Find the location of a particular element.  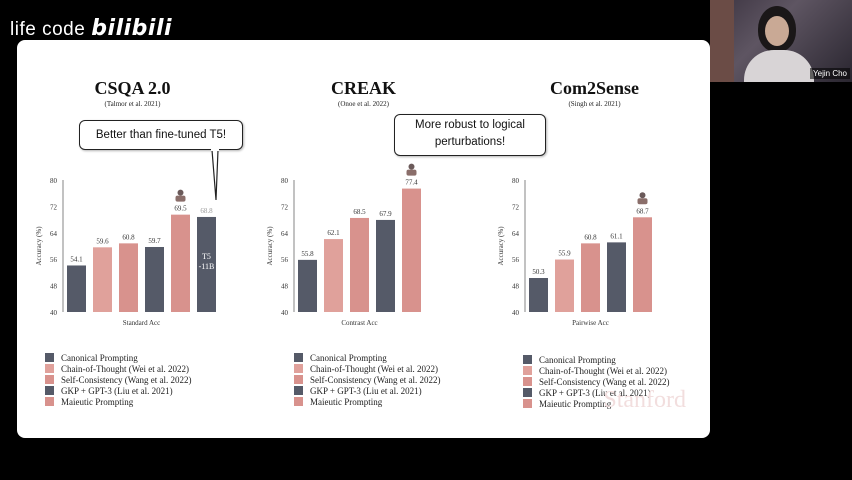

socrates-icon-body is located at coordinates (411, 172).